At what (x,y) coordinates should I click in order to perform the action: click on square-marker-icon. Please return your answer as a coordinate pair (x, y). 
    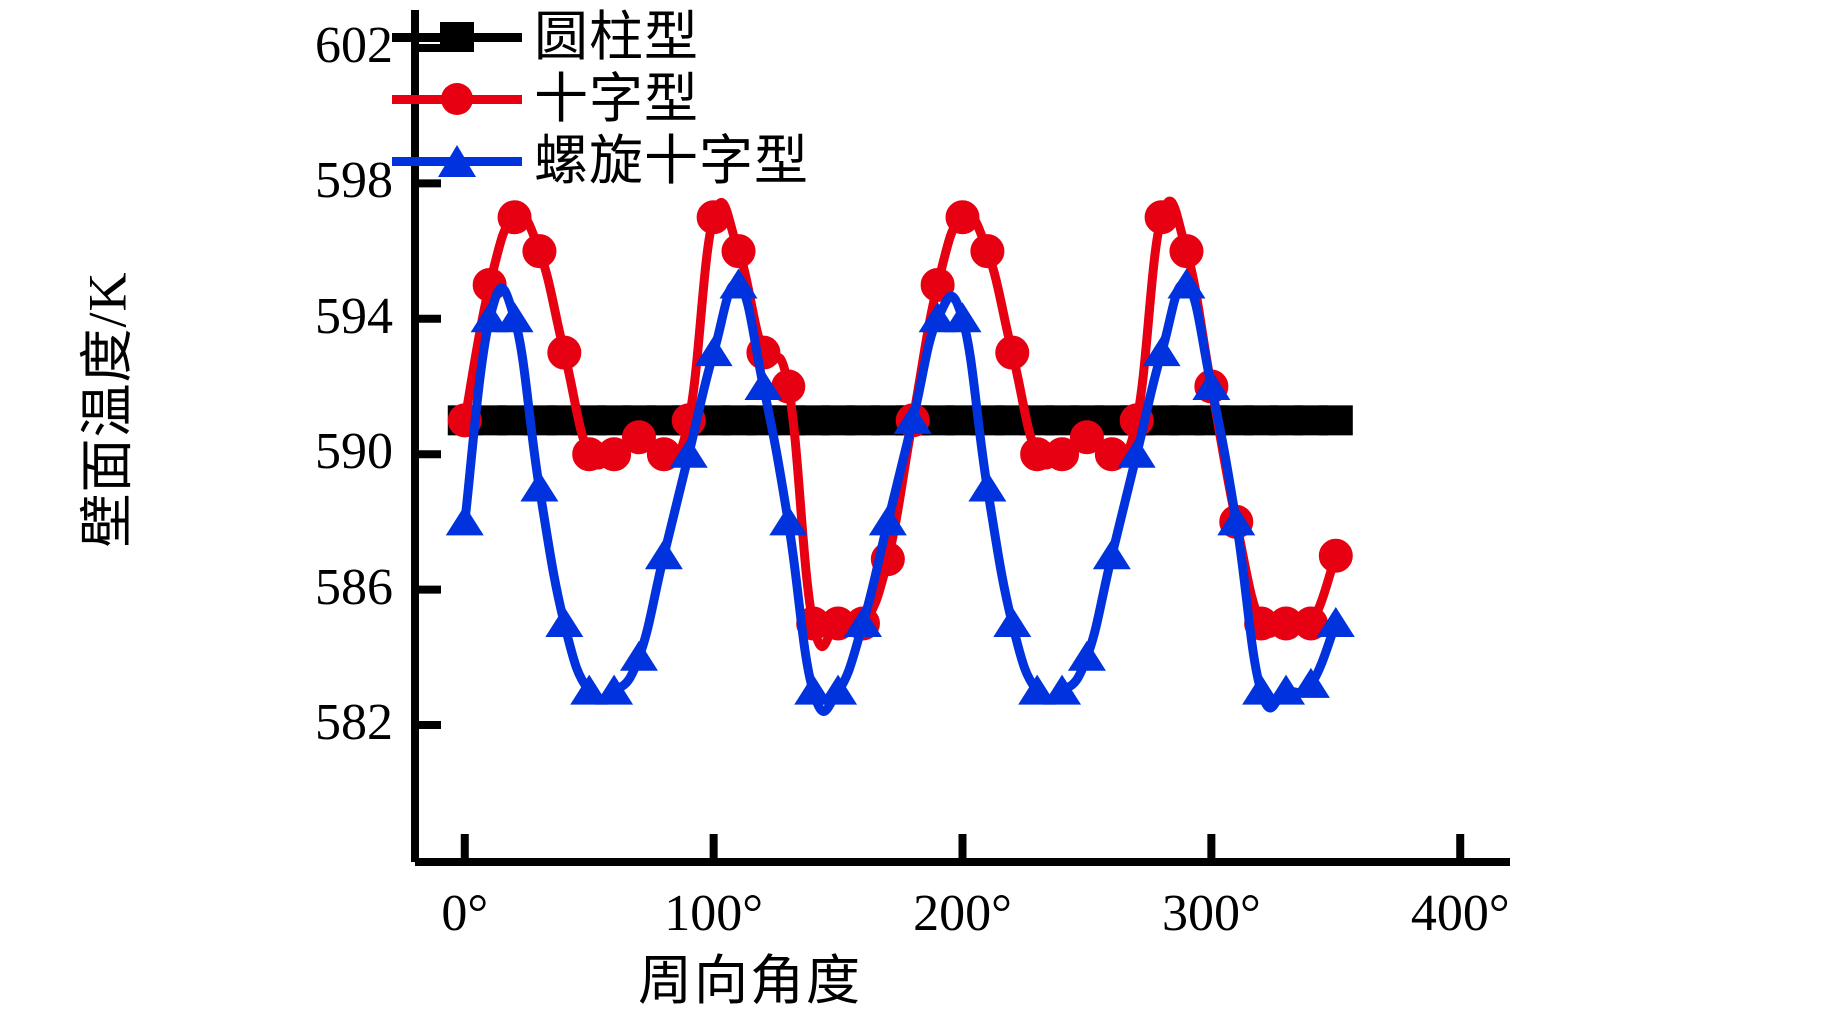
    Looking at the image, I should click on (457, 37).